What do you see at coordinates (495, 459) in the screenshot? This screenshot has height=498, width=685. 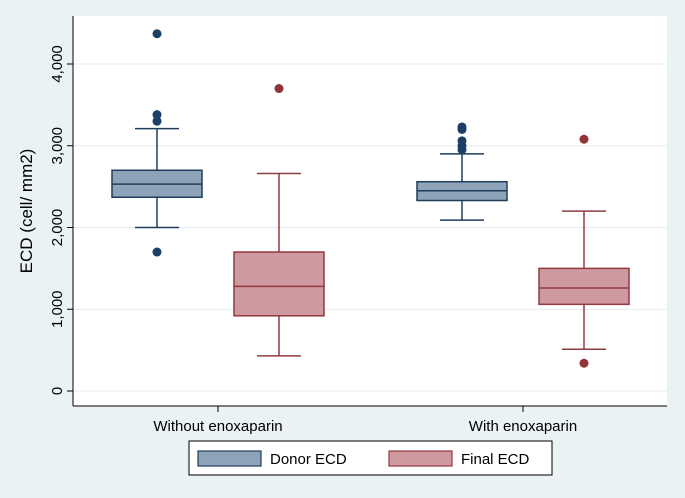 I see `legend-label: Final ECD` at bounding box center [495, 459].